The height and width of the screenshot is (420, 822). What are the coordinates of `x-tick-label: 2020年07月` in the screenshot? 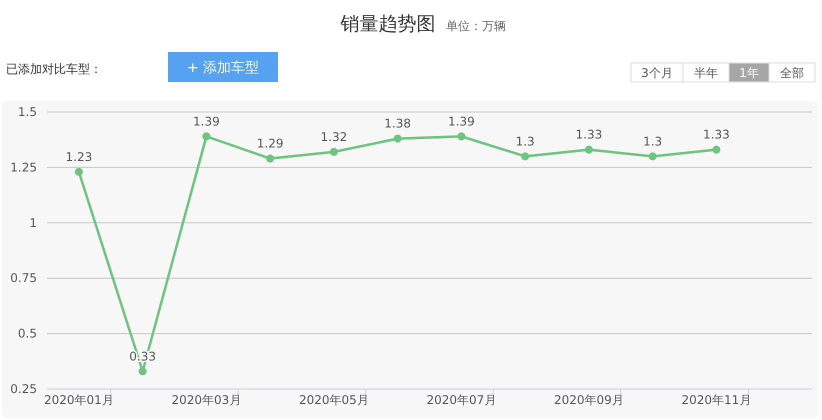 It's located at (461, 400).